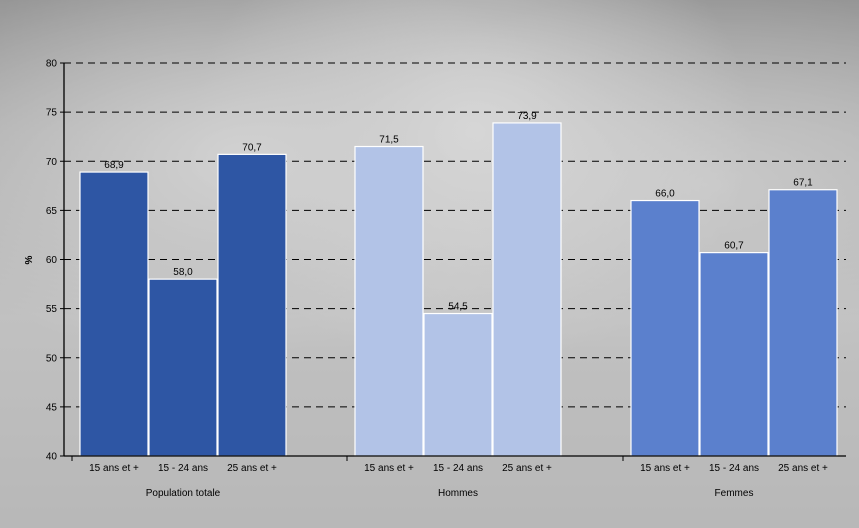 The width and height of the screenshot is (859, 528). Describe the element at coordinates (52, 358) in the screenshot. I see `y-tick-label: 50` at that location.